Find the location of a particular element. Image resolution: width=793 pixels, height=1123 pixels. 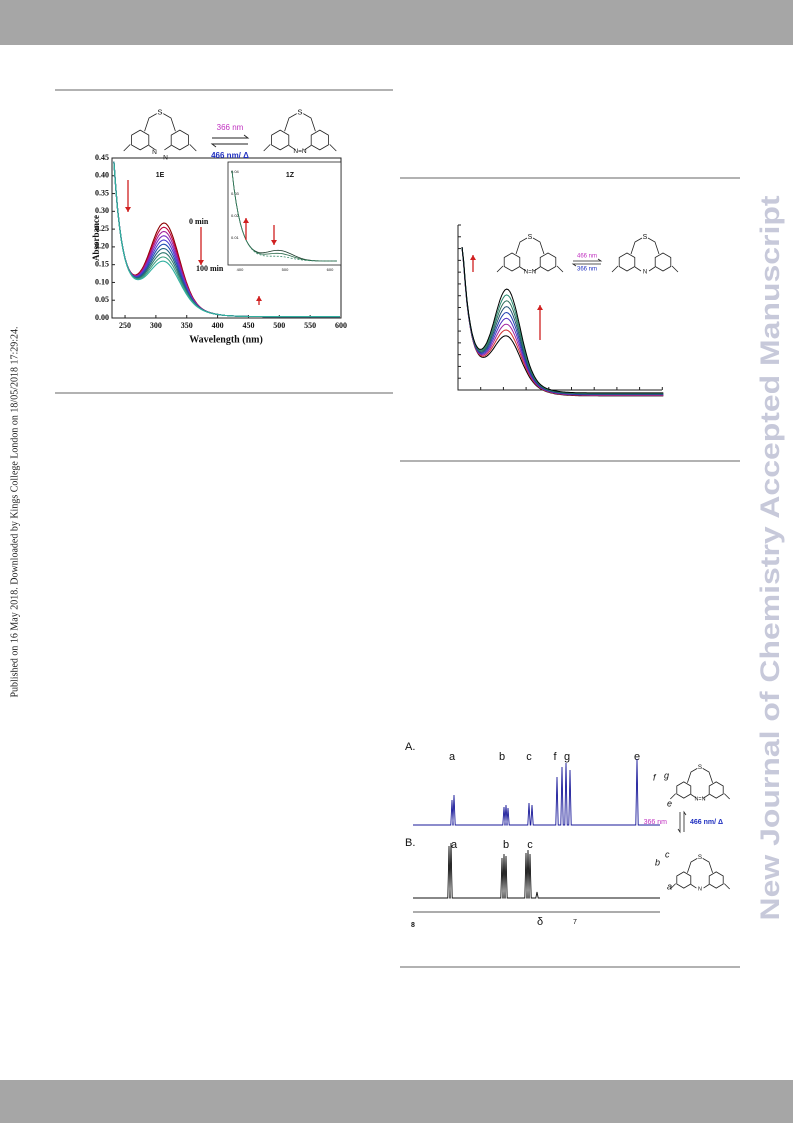

inset-frame is located at coordinates (284, 213).